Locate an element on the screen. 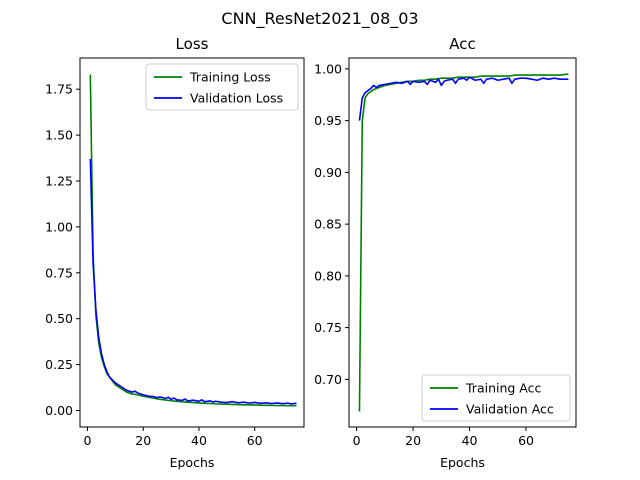  figure-suptitle: CNN_ResNet2021_08_03 is located at coordinates (319, 19).